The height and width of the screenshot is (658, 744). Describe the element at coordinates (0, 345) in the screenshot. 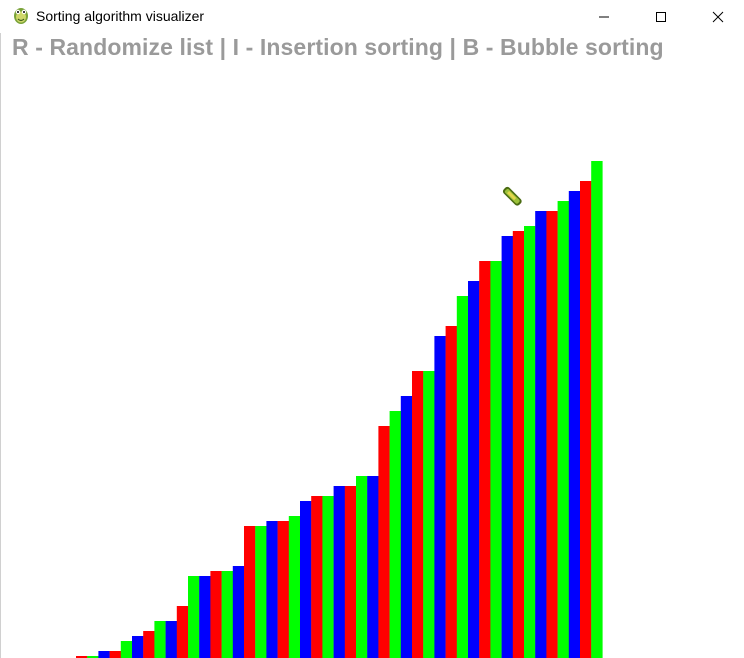

I see `window-border` at that location.